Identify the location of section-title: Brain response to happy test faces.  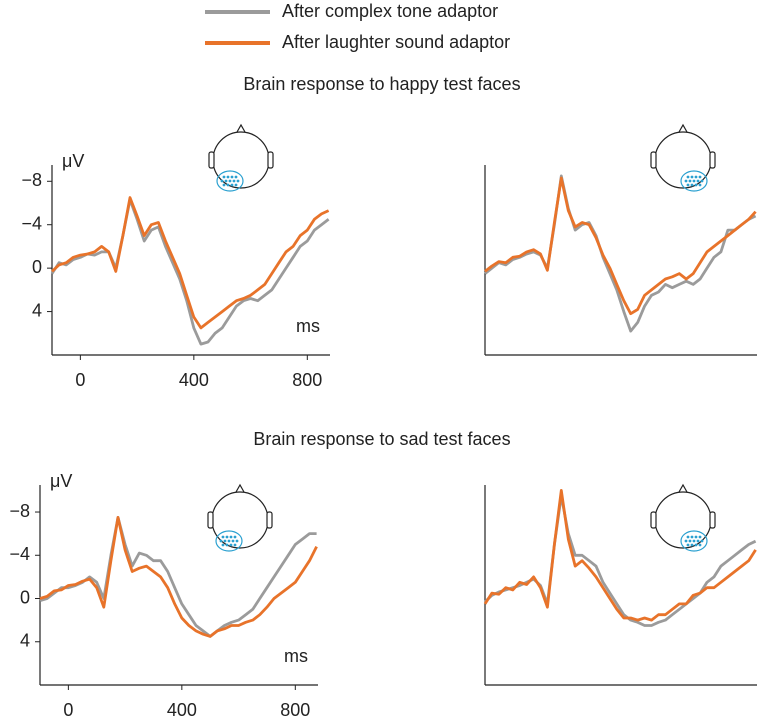
(381, 84).